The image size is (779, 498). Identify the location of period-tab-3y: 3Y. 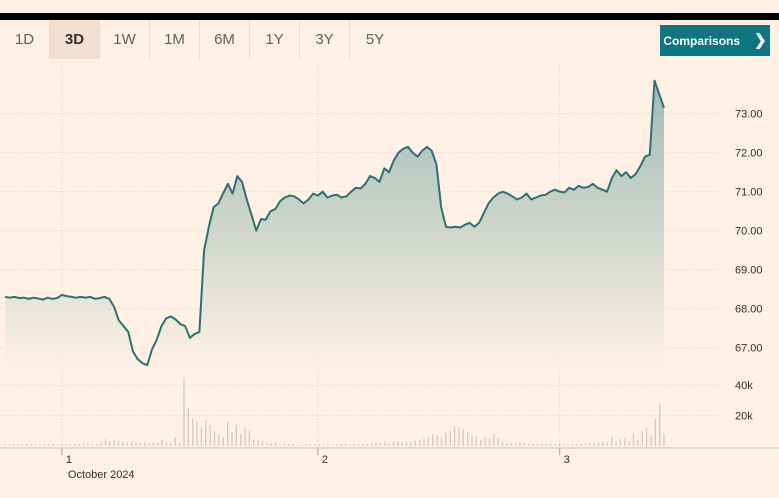
(325, 39).